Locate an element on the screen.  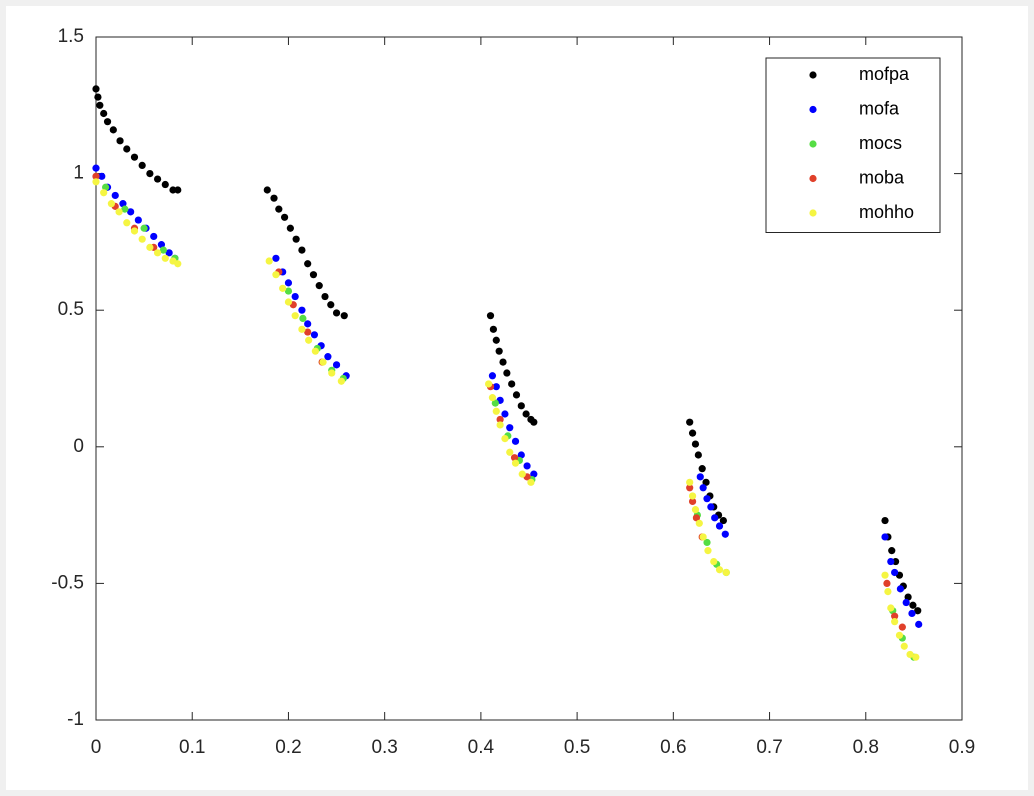
legend-label: mofa is located at coordinates (879, 108).